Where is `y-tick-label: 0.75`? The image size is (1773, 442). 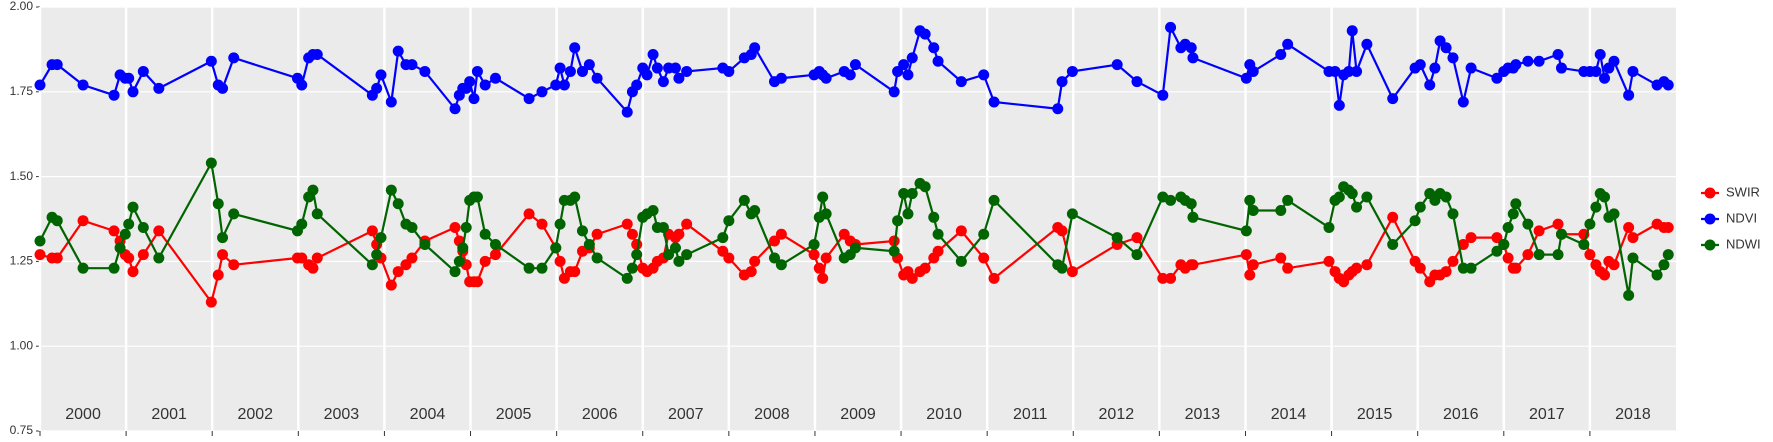 y-tick-label: 0.75 is located at coordinates (22, 430).